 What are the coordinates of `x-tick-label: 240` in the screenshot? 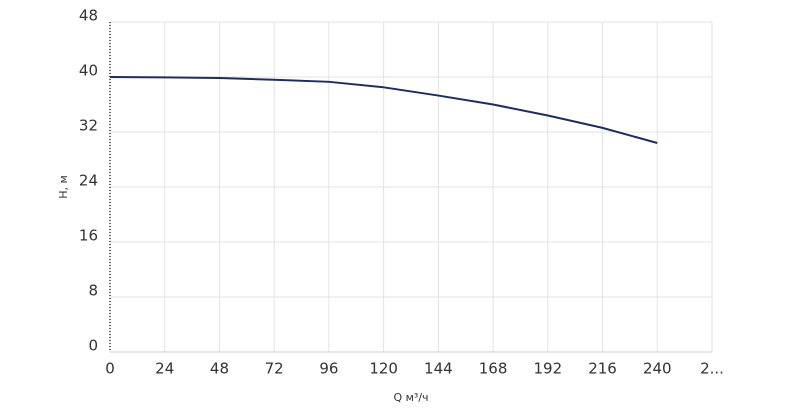 It's located at (657, 369).